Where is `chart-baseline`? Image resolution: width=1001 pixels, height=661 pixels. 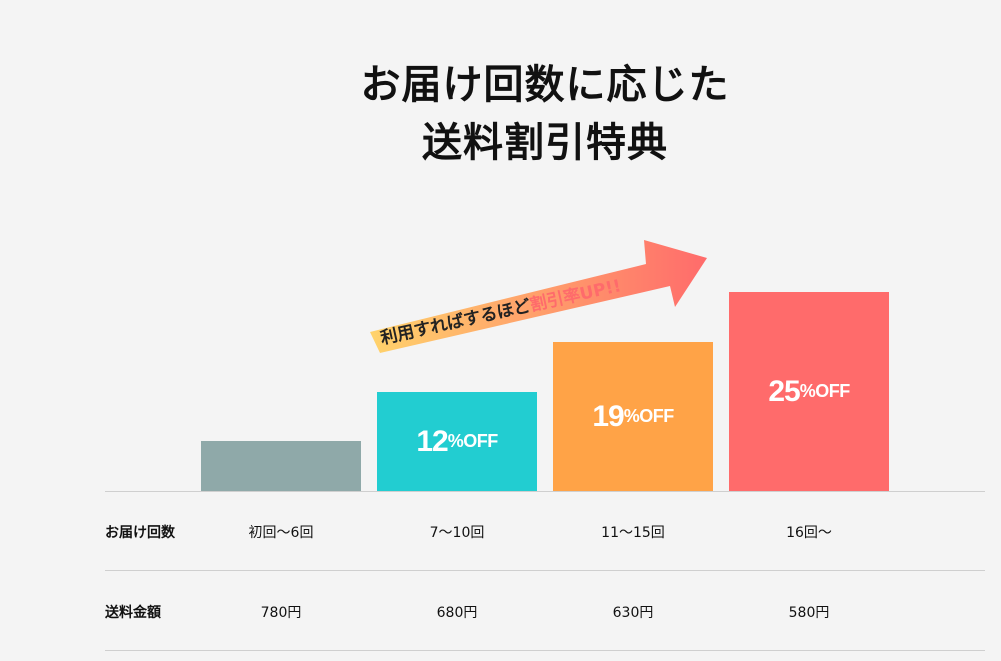 chart-baseline is located at coordinates (545, 491).